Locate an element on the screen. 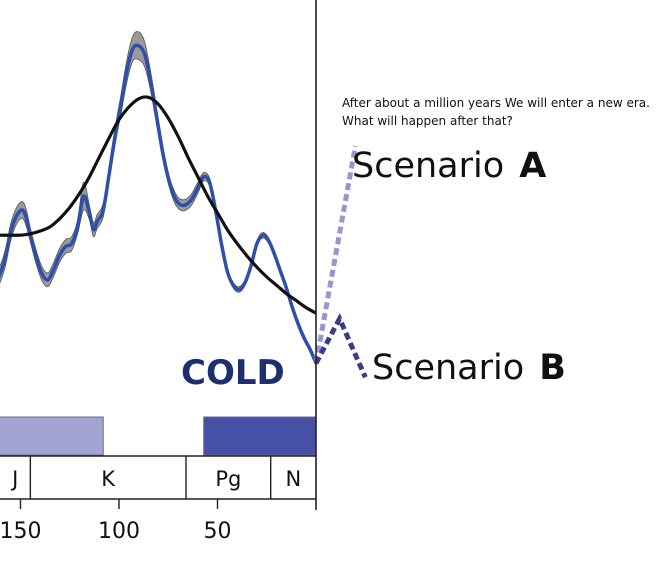 This screenshot has width=668, height=565. x-axis: 150 100 50 is located at coordinates (116, 521).